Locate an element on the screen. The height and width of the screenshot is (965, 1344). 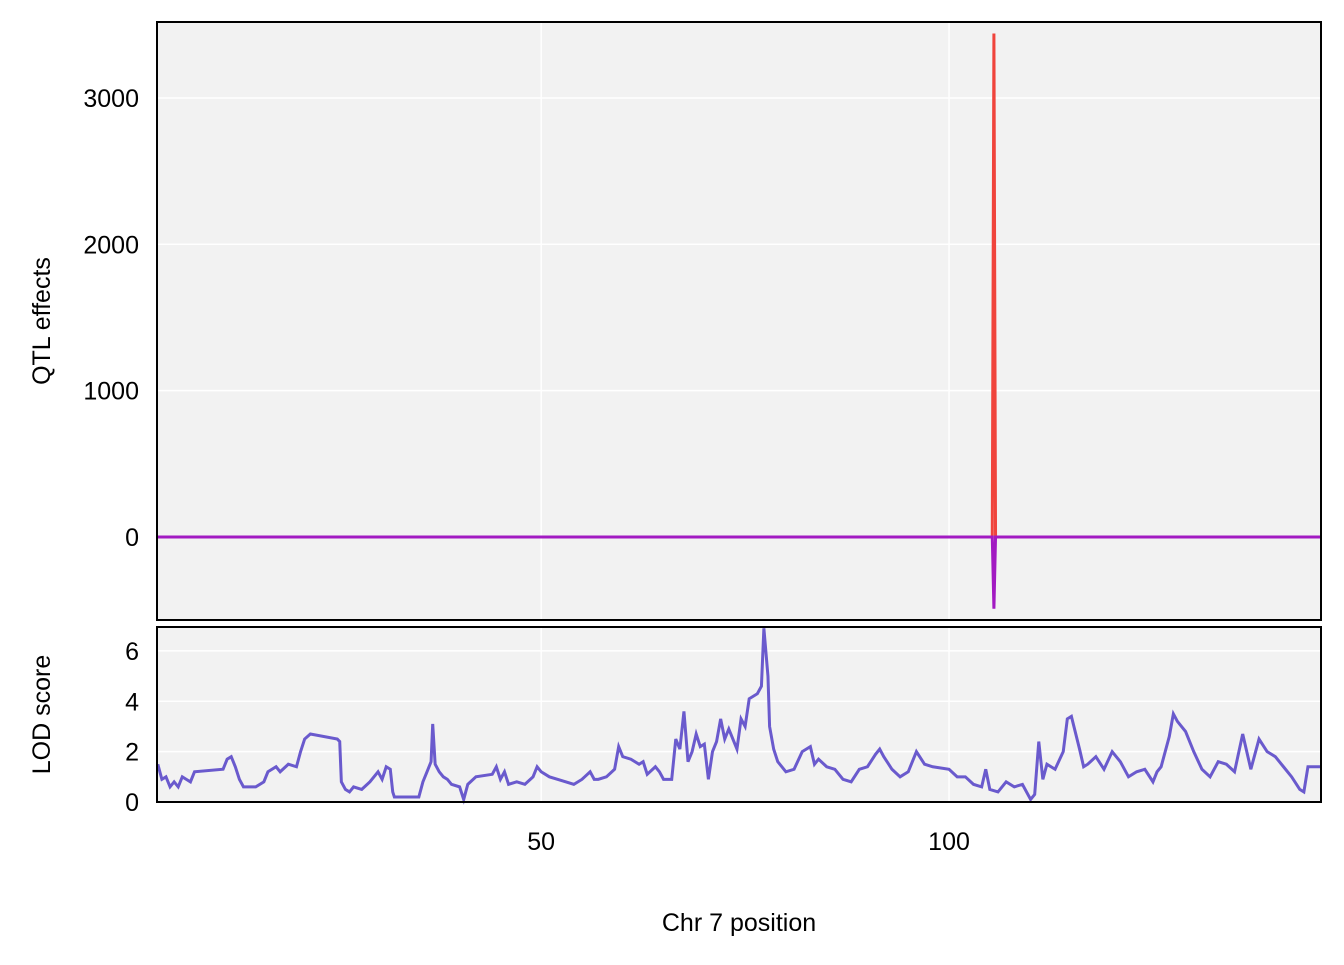
y-tick-label: 4 is located at coordinates (132, 702).